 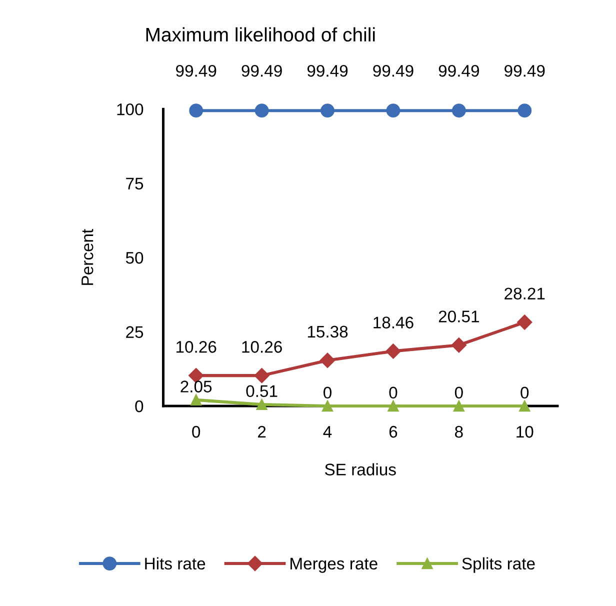 What do you see at coordinates (334, 565) in the screenshot?
I see `legend-label: Merges rate` at bounding box center [334, 565].